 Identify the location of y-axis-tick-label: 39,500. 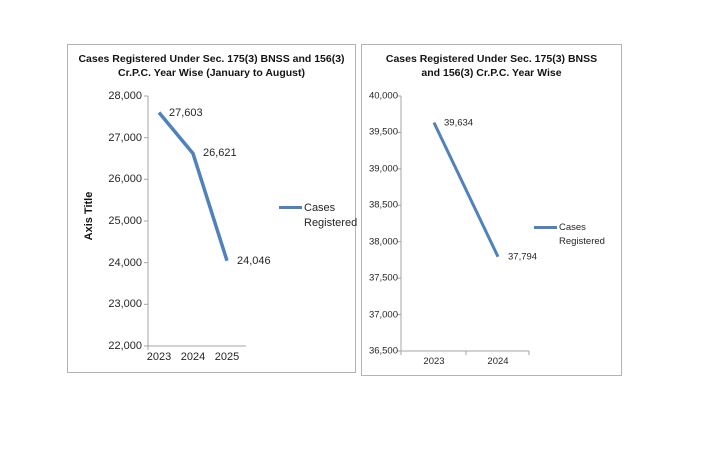
(383, 132).